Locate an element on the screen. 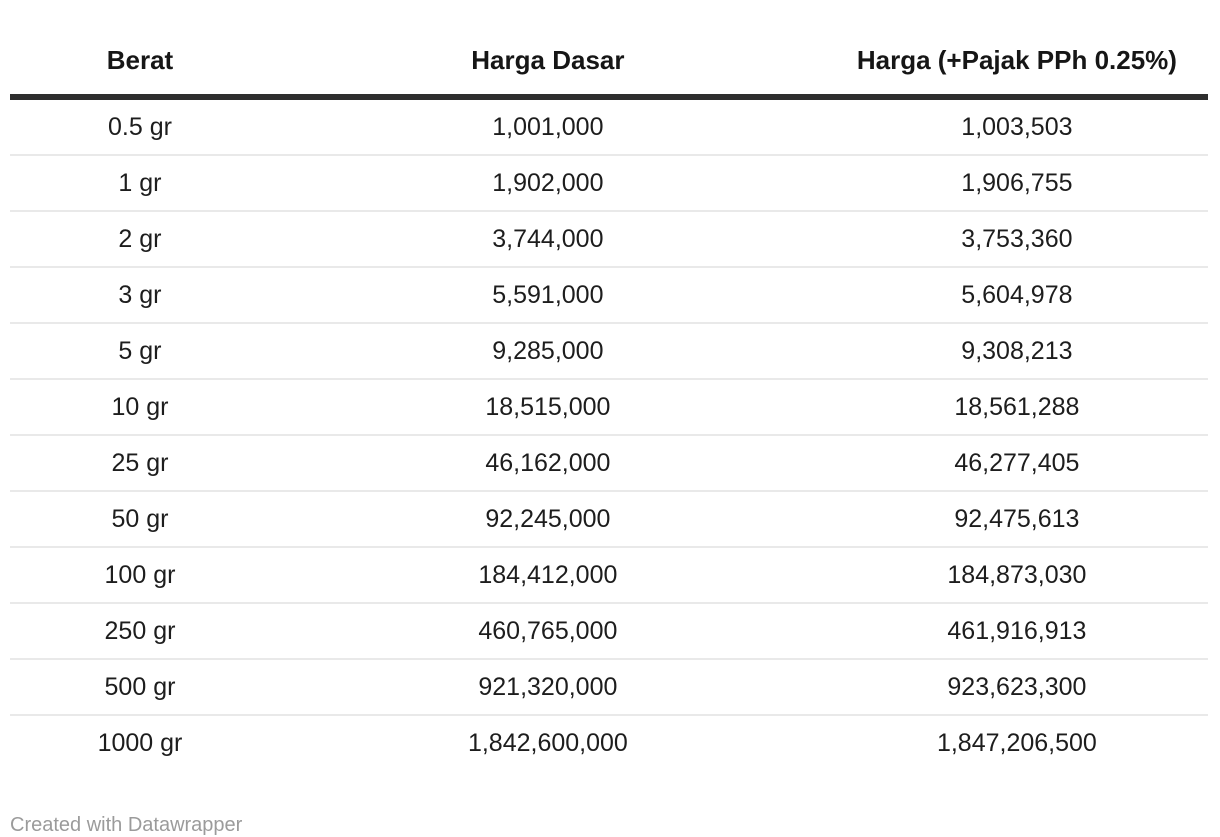 The height and width of the screenshot is (837, 1220). table-cell: 460,765,000 is located at coordinates (548, 631).